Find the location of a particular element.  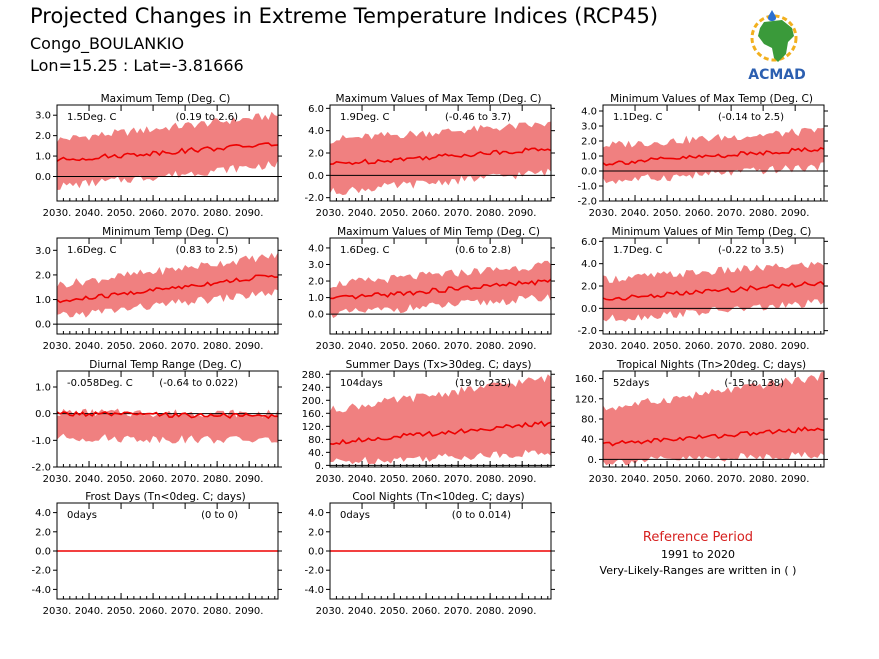

mean-change-label: 1.7Deg. C is located at coordinates (637, 250).